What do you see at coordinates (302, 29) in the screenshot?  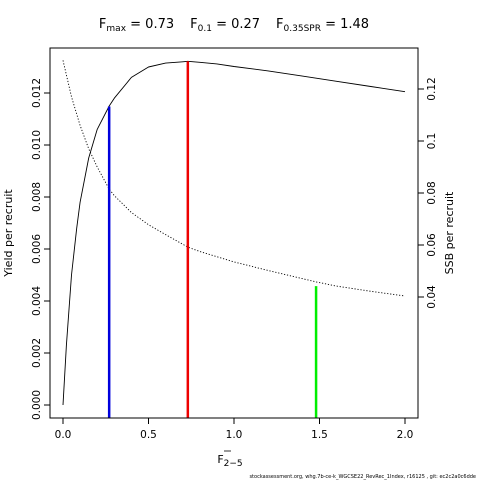 I see `title-f035-sub: 0.35SPR` at bounding box center [302, 29].